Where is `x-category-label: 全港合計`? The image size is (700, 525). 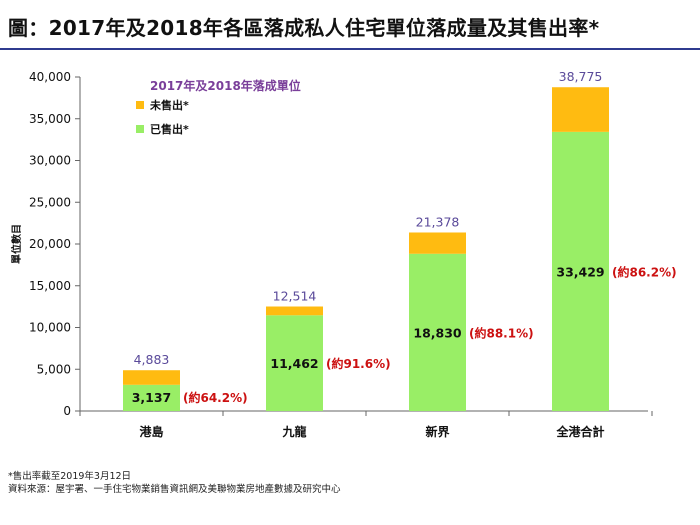 x-category-label: 全港合計 is located at coordinates (579, 431).